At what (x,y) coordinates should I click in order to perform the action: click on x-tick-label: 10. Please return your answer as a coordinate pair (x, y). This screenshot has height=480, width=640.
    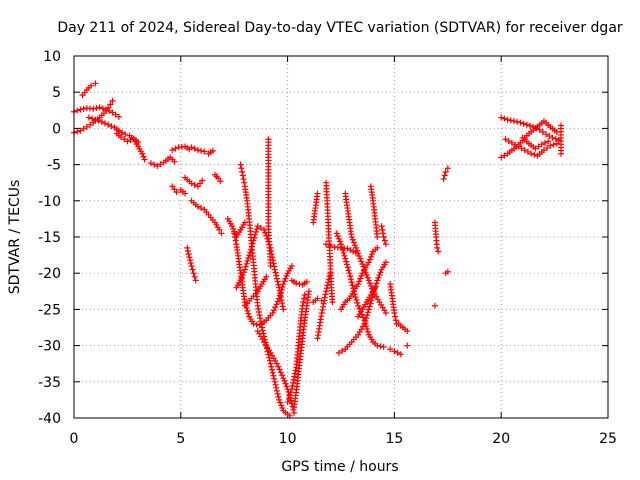
    Looking at the image, I should click on (288, 439).